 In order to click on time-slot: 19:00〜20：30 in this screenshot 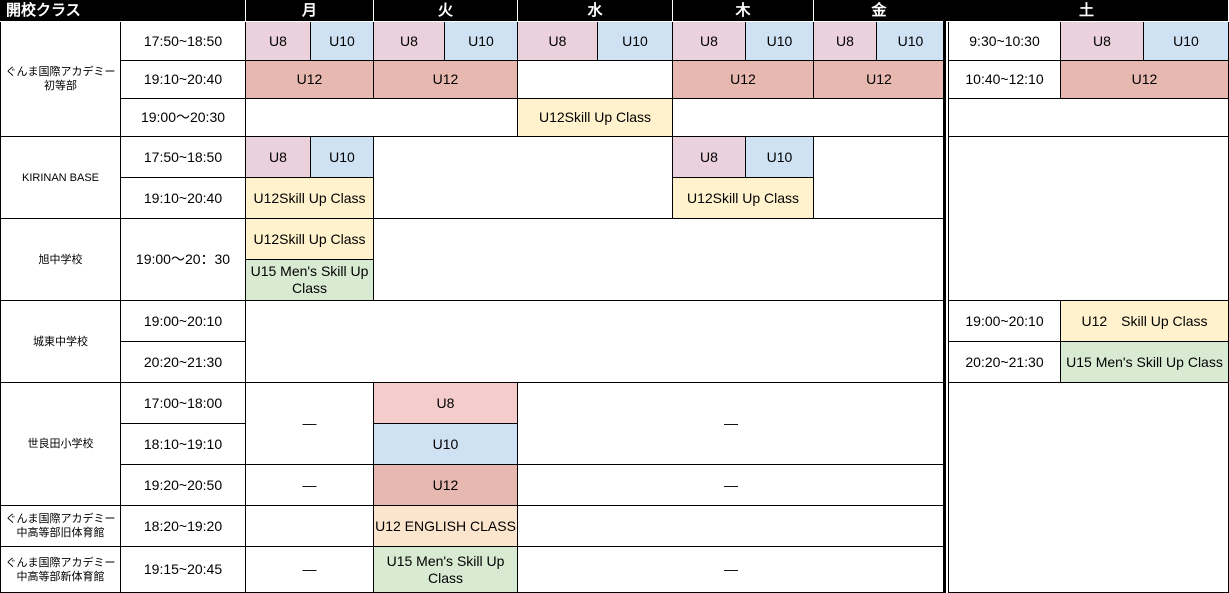, I will do `click(183, 260)`.